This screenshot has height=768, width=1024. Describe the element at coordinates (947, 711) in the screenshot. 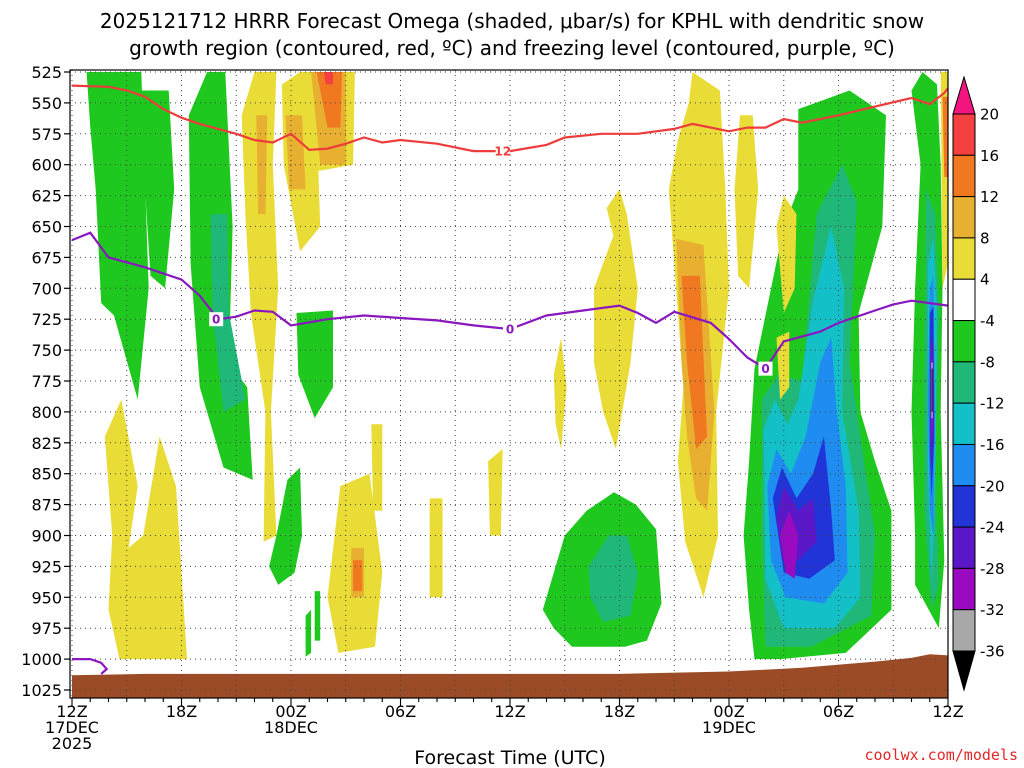

I see `x-tick-label-48-0: 12Z` at that location.